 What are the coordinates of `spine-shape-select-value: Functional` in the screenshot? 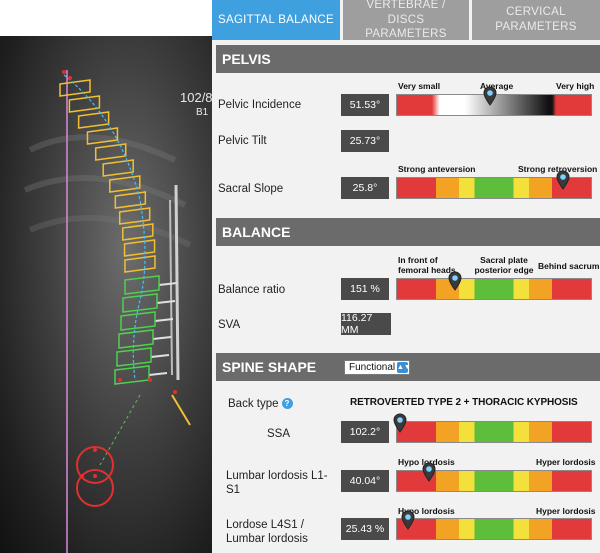 It's located at (372, 367).